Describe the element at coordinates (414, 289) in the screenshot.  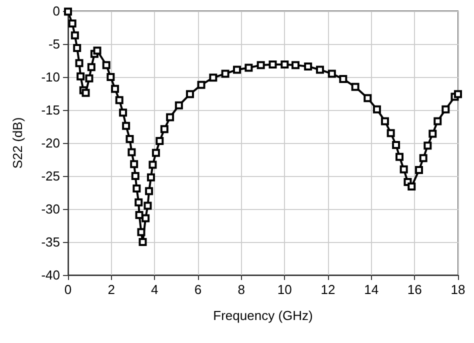
I see `x-tick-label: 16` at that location.